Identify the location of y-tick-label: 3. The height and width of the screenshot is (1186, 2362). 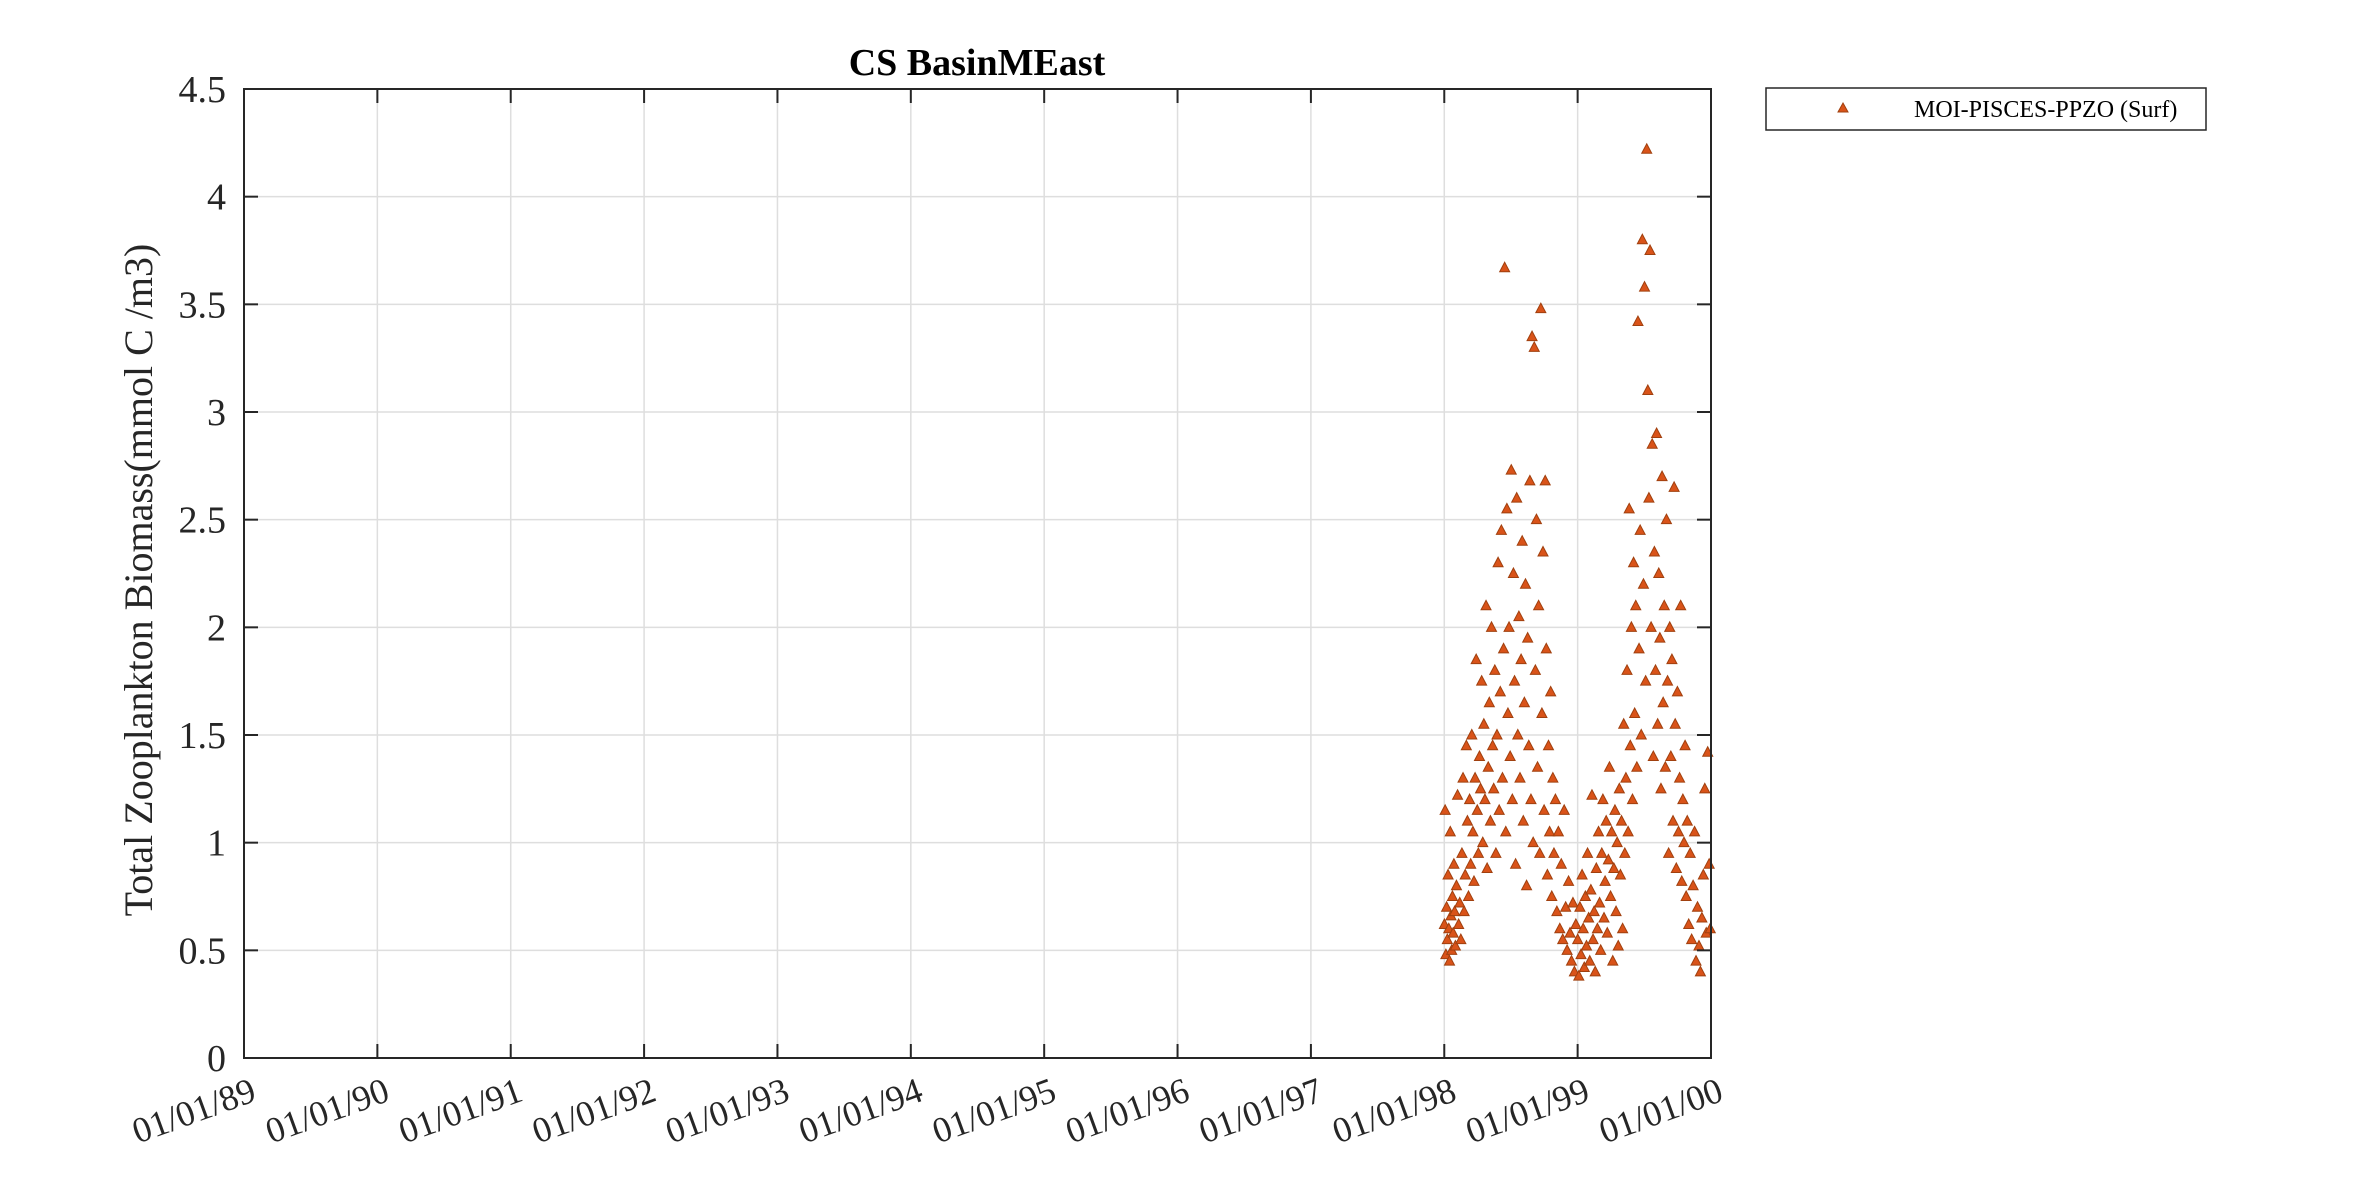
(216, 413).